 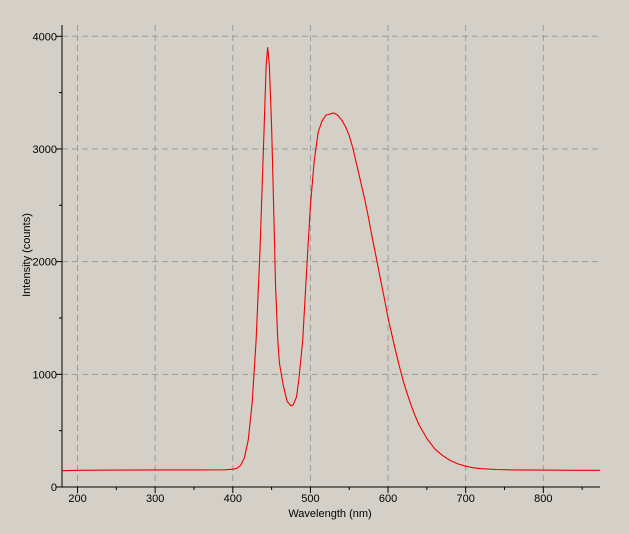 I want to click on x-tick-label: 500, so click(x=310, y=499).